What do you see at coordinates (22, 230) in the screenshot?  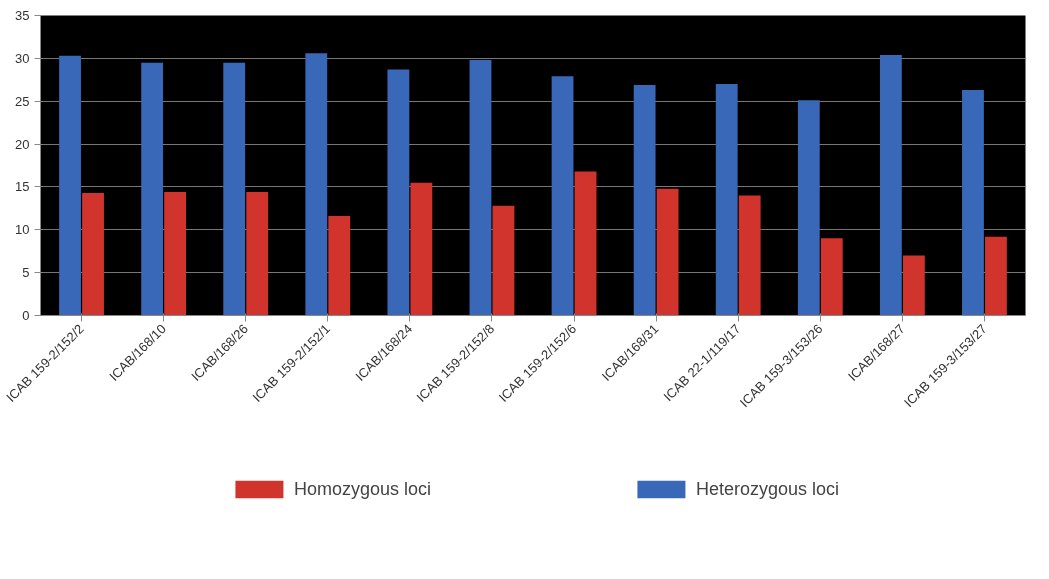 I see `y-tick-label: 10` at bounding box center [22, 230].